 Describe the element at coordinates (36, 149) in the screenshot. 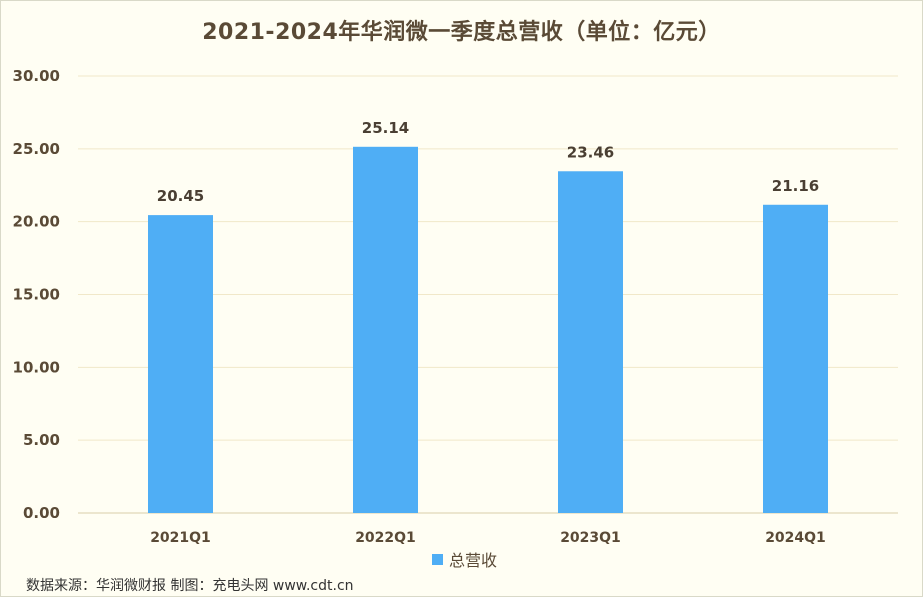

I see `y-tick-label: 25.00` at that location.